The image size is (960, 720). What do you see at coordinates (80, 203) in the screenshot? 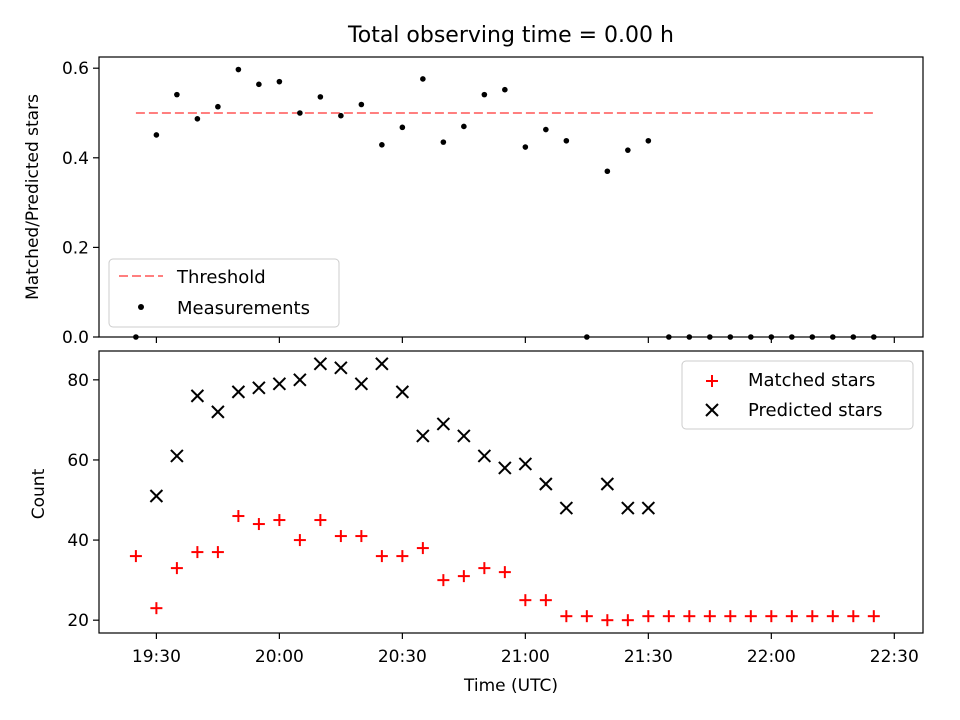
I see `top-y-axis: 0.0 0.2 0.4 0.6` at bounding box center [80, 203].